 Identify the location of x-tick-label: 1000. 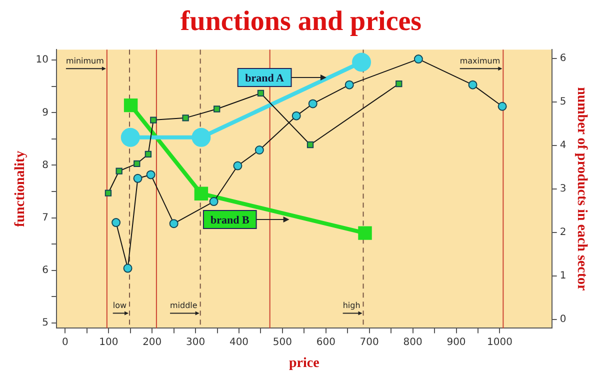
(499, 342).